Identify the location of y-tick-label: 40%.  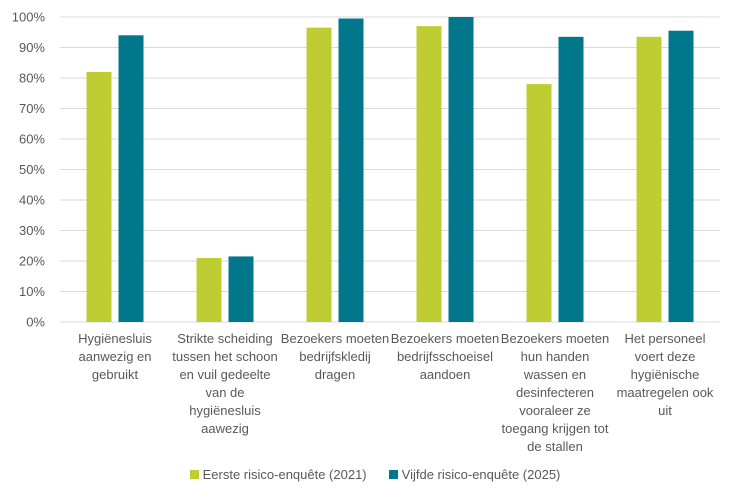
(32, 200).